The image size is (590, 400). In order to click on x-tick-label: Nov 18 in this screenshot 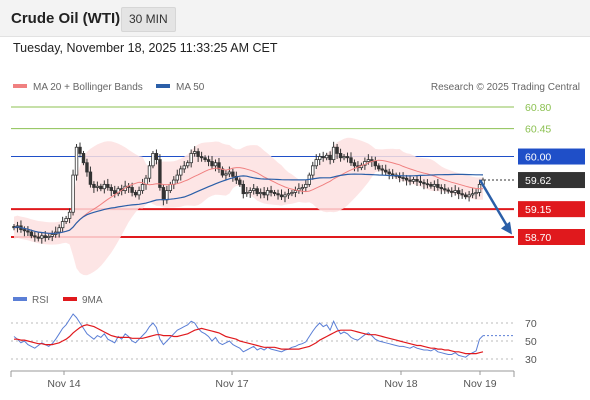, I will do `click(400, 384)`.